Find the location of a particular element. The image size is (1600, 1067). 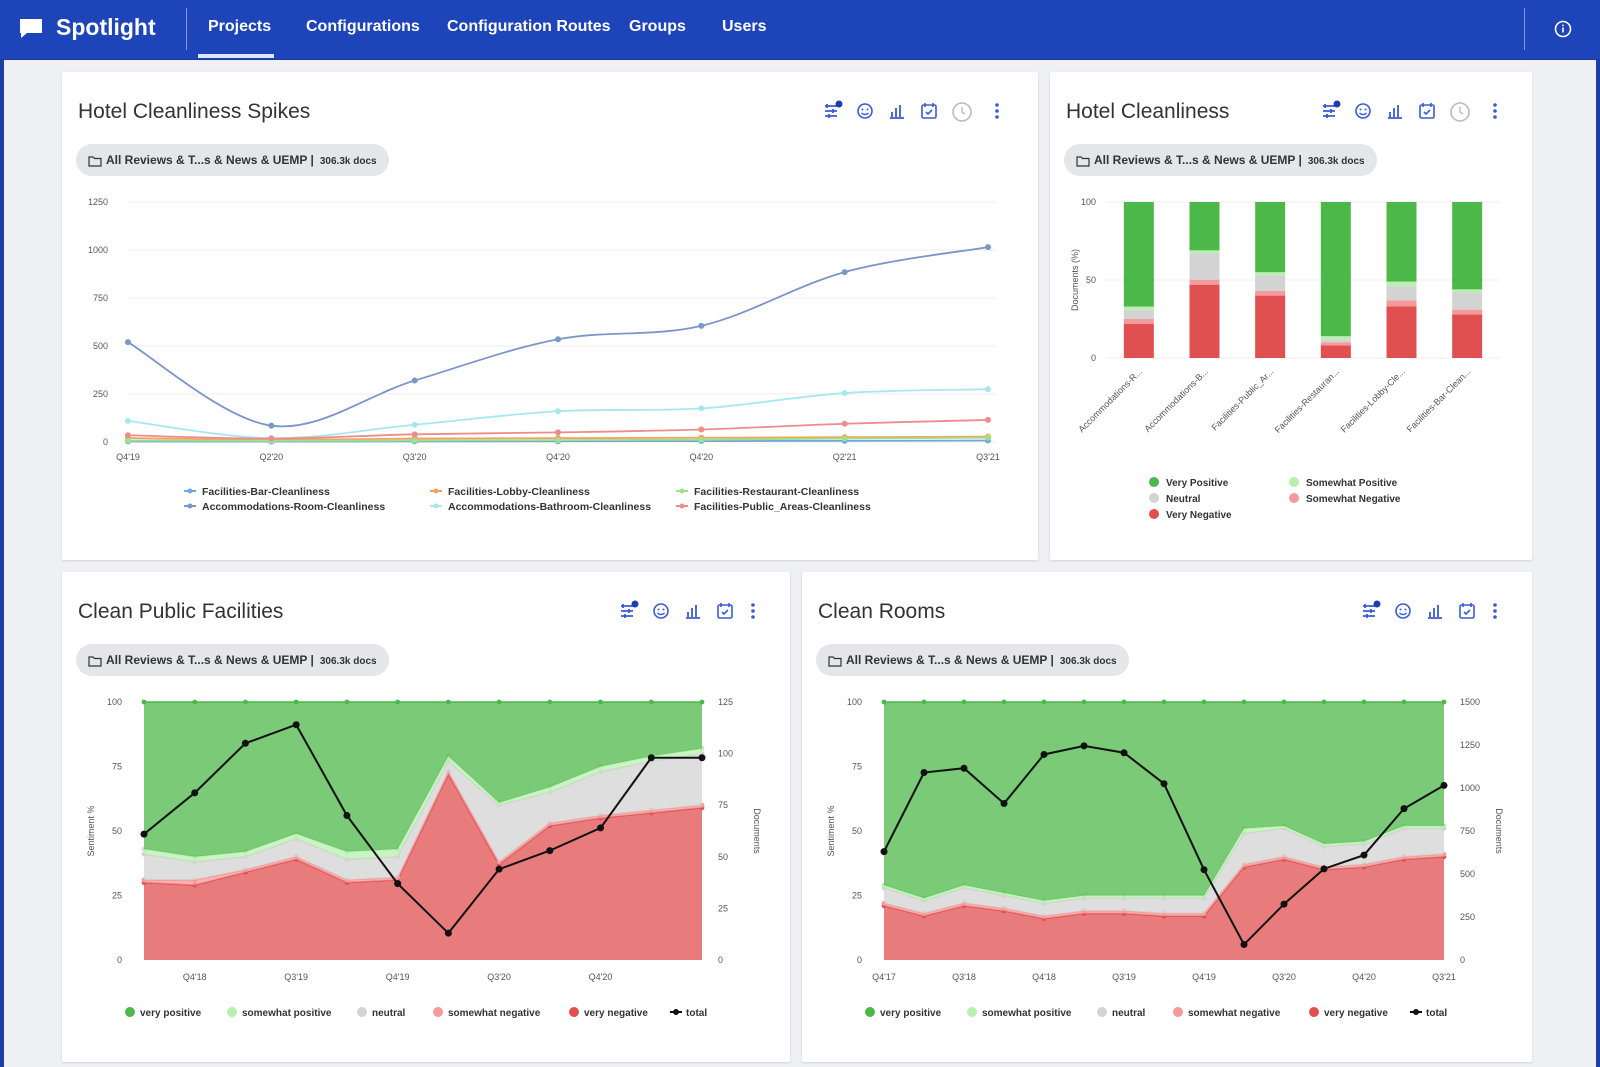

x-tick-label: Q2'20 is located at coordinates (271, 457).